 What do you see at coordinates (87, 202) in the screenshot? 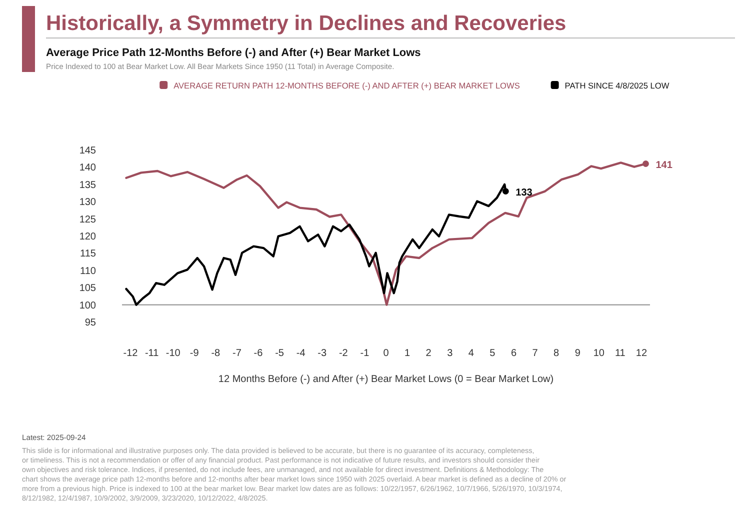
I see `y-tick-label: 130` at bounding box center [87, 202].